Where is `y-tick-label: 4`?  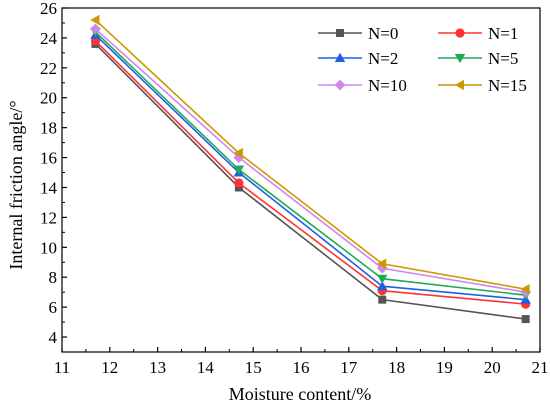 y-tick-label: 4 is located at coordinates (53, 337).